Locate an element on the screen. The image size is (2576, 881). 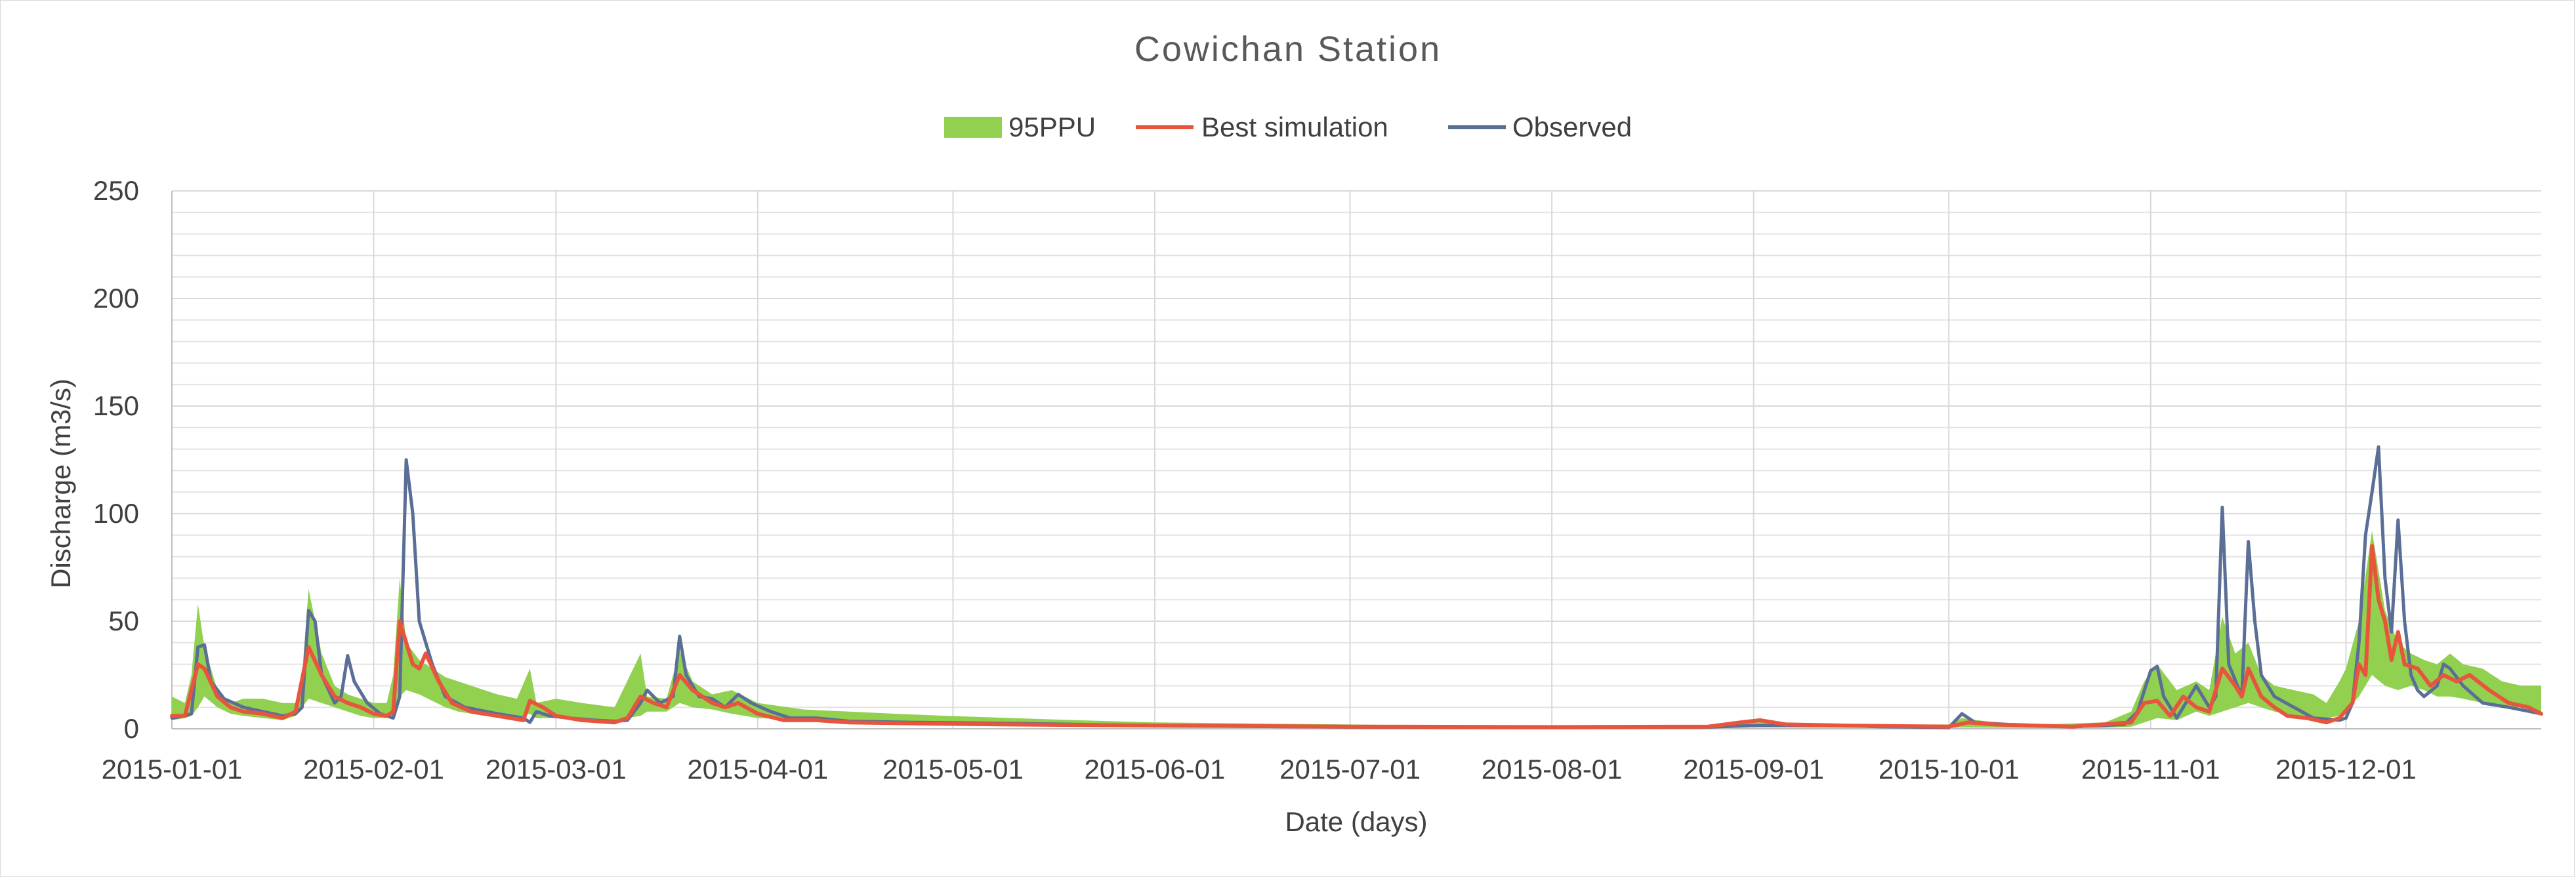
legend-swatch-95ppu is located at coordinates (973, 127).